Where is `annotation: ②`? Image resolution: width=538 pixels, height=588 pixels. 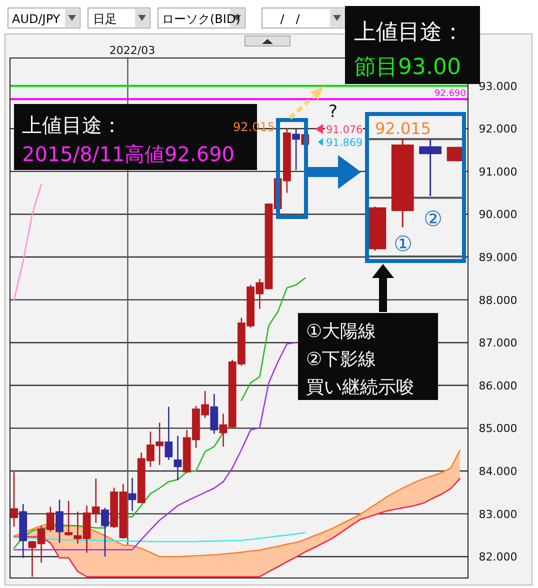
annotation: ② is located at coordinates (433, 219).